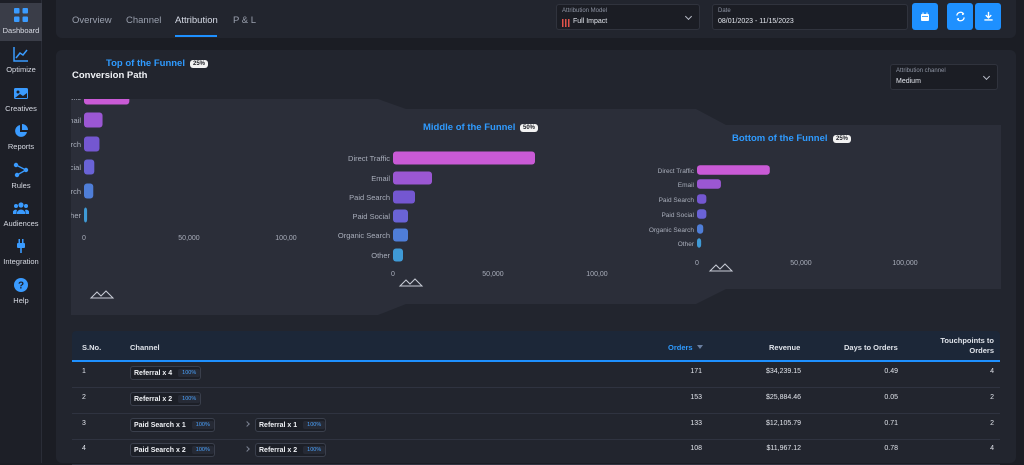 The image size is (1024, 465). Describe the element at coordinates (891, 397) in the screenshot. I see `row-days-to-orders: 0.05` at that location.